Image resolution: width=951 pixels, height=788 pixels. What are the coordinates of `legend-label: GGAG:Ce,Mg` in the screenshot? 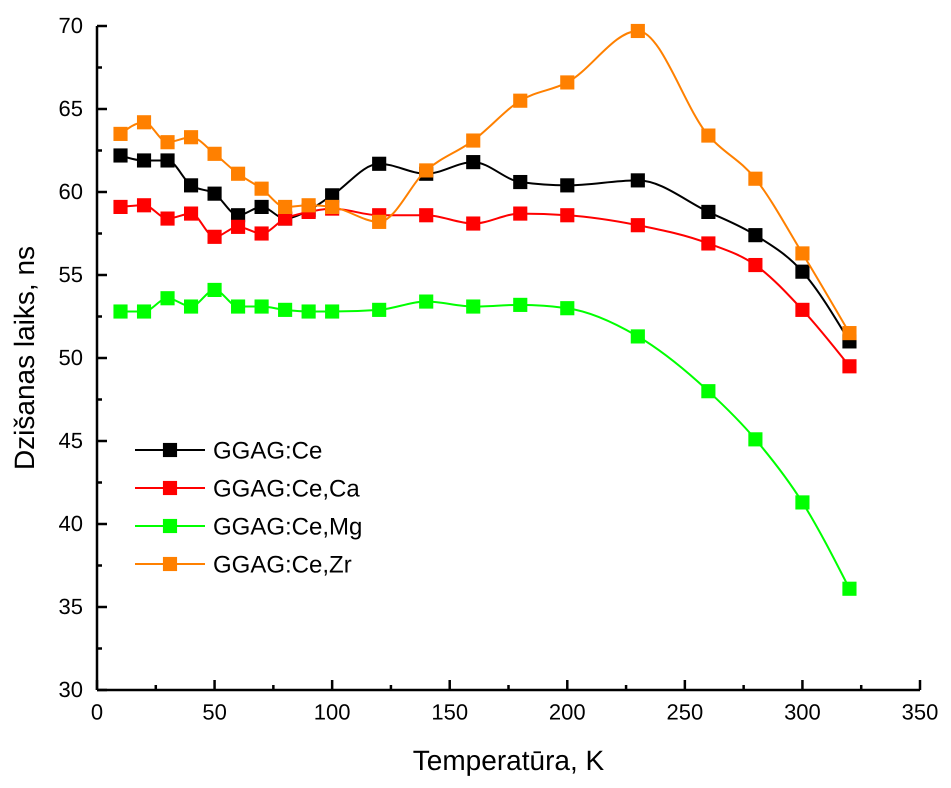 It's located at (287, 526).